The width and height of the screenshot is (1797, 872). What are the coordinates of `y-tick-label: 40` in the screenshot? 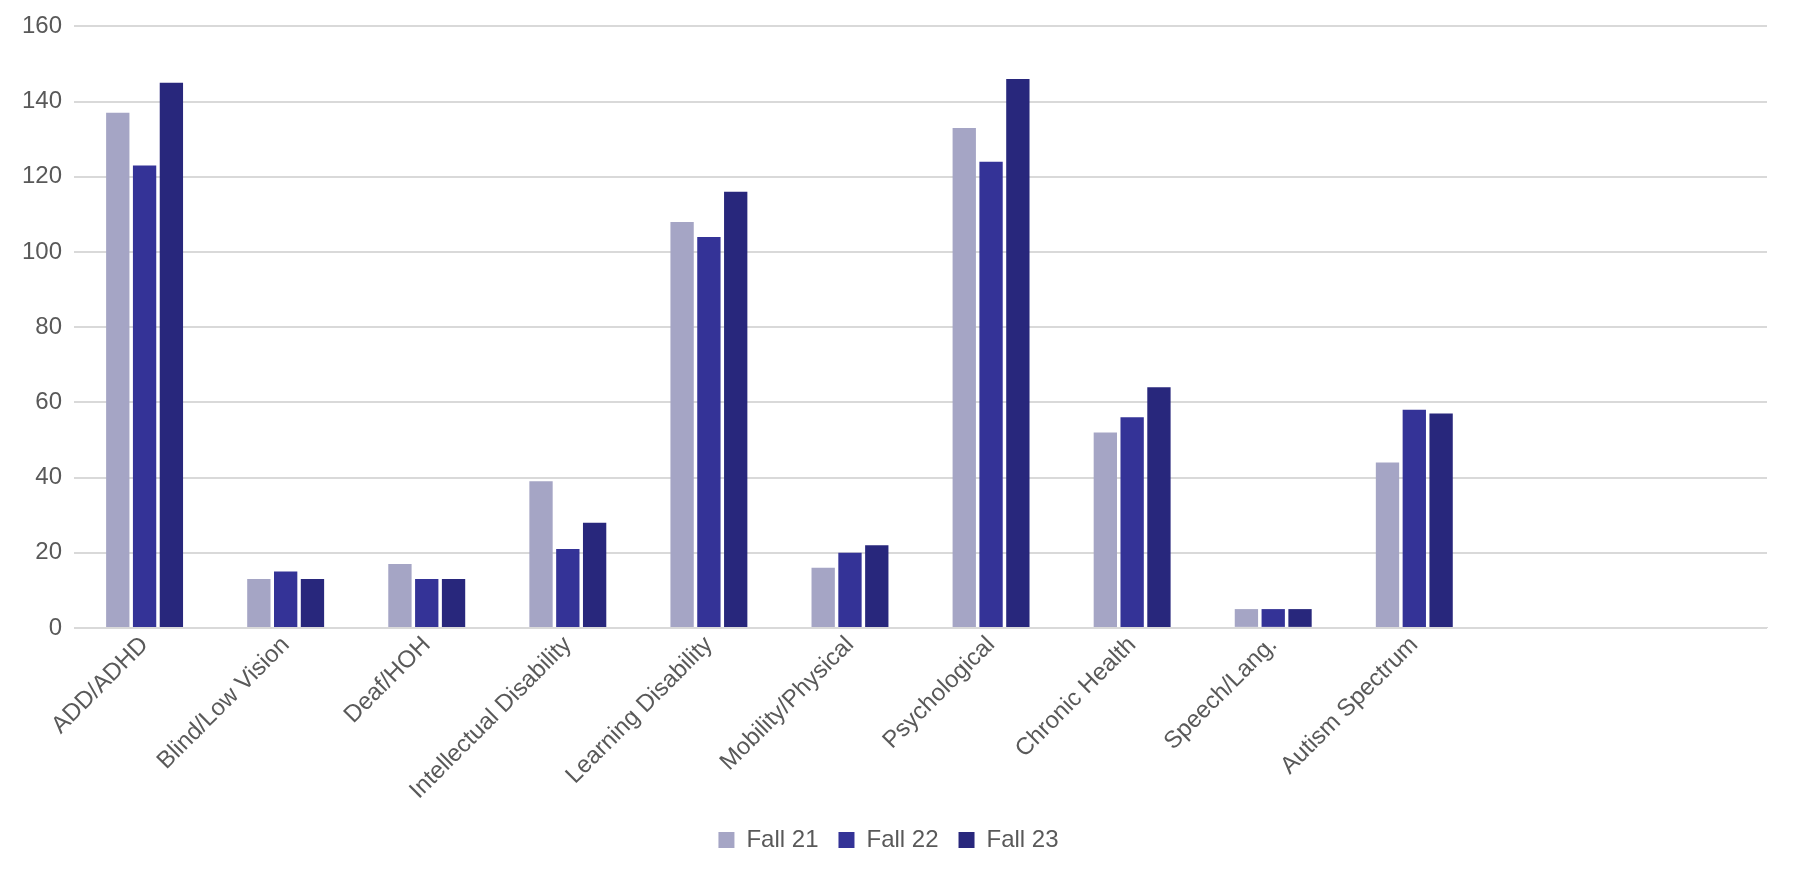 It's located at (49, 476).